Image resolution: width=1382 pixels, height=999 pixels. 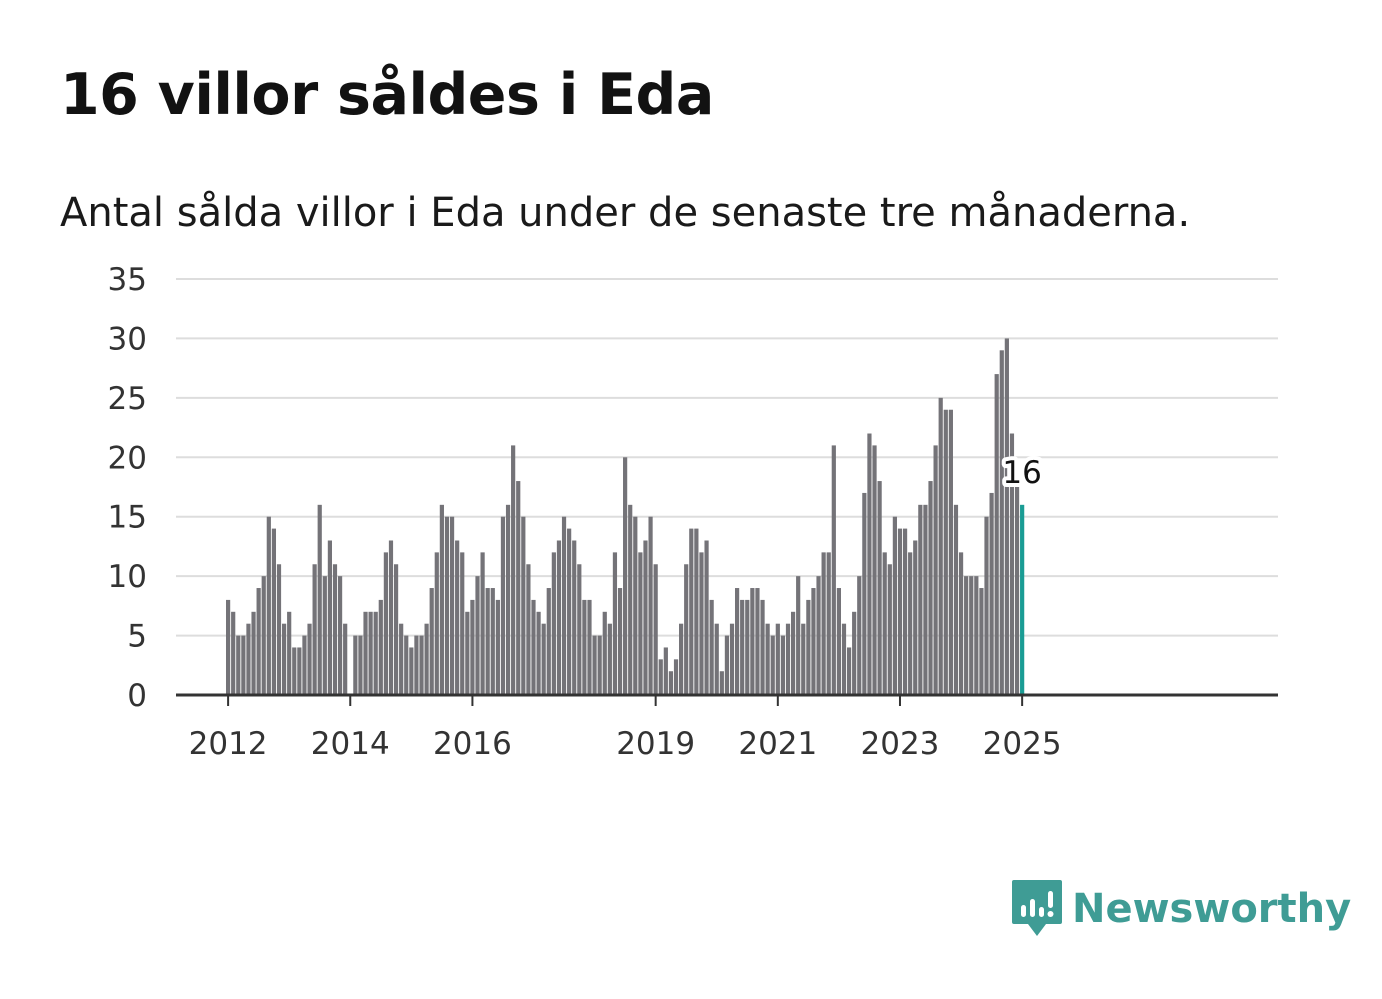 I want to click on chart-title: 16 villor såldes i Eda, so click(x=387, y=95).